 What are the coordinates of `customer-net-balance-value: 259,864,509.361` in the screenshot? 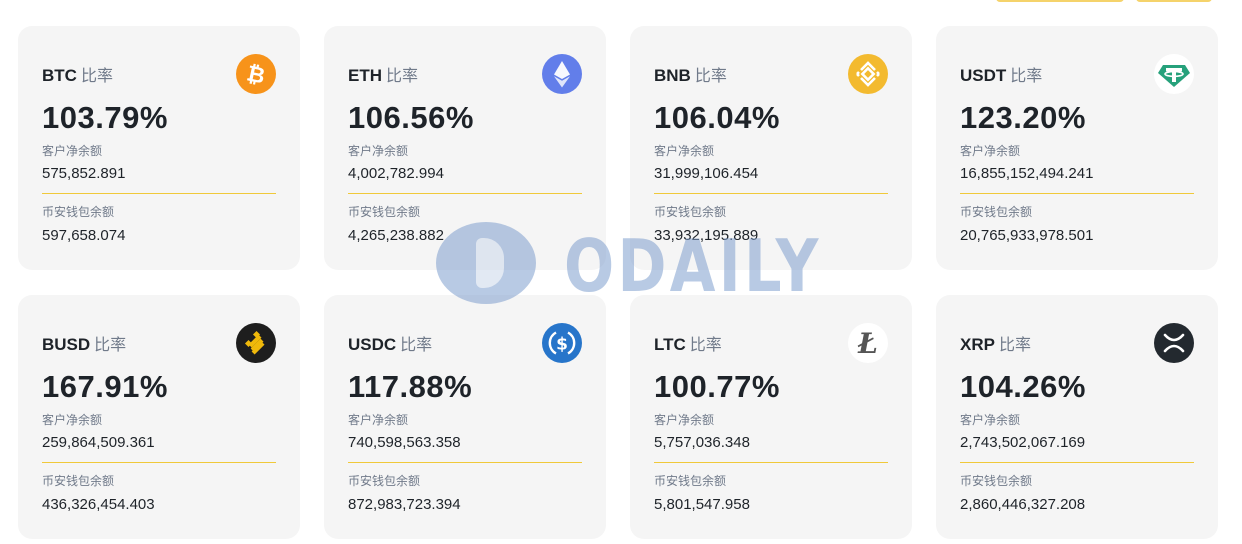 It's located at (98, 442).